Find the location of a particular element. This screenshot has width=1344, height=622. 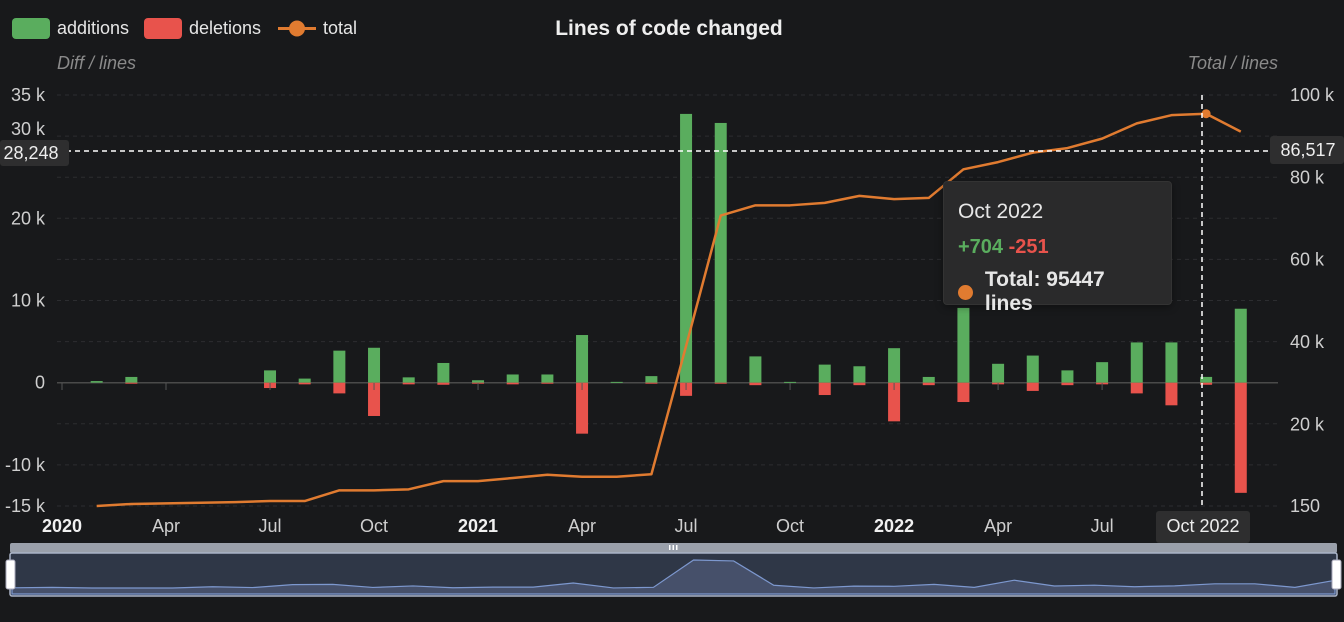

legend-label: additions is located at coordinates (93, 28).